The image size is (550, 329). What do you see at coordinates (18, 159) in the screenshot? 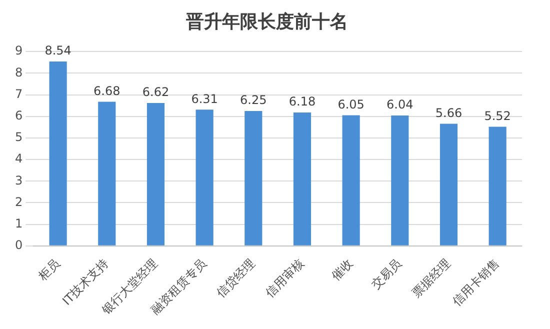
I see `y-tick-label: 4` at bounding box center [18, 159].